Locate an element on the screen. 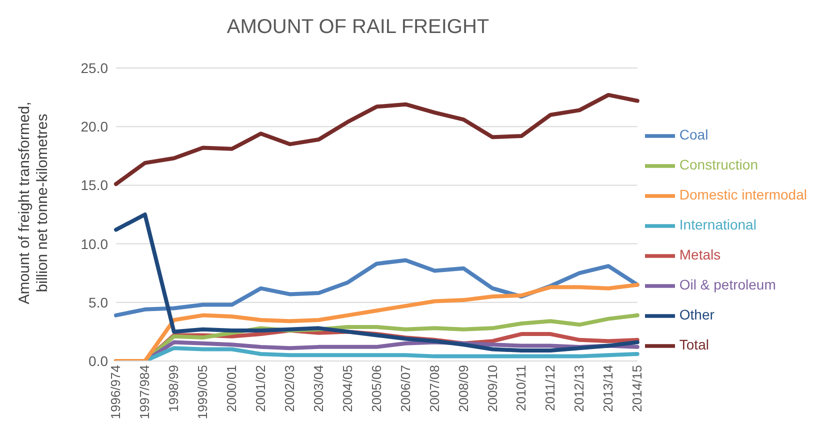 This screenshot has height=440, width=835. x-tick-label: 2013/14 is located at coordinates (608, 388).